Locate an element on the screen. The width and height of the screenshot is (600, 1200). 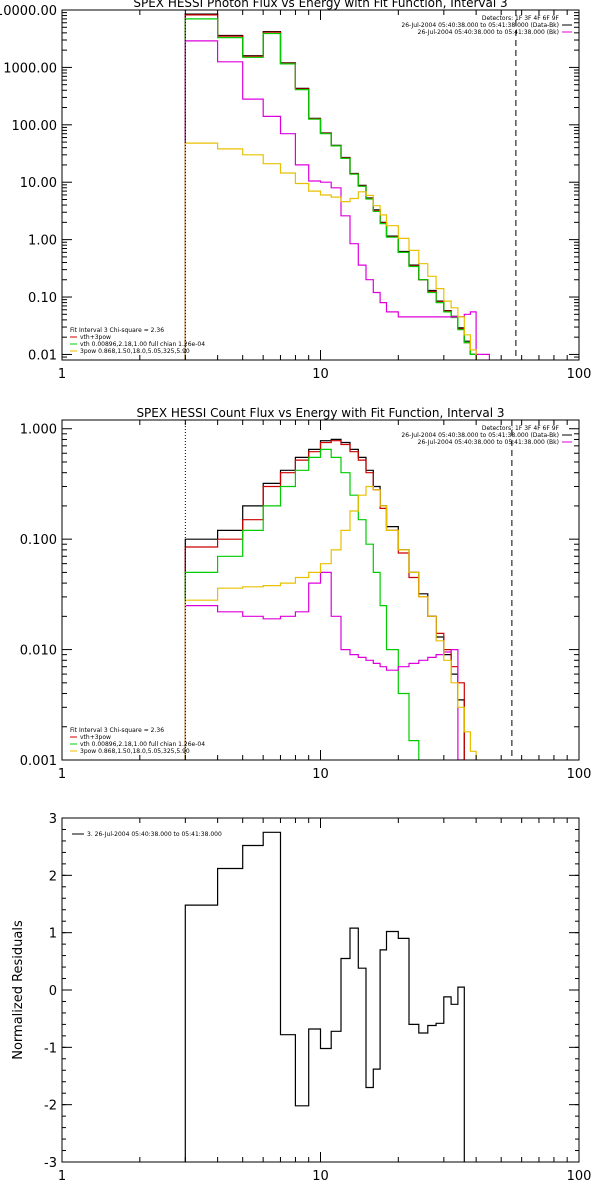
y-tick-label: 100.00 is located at coordinates (35, 126).